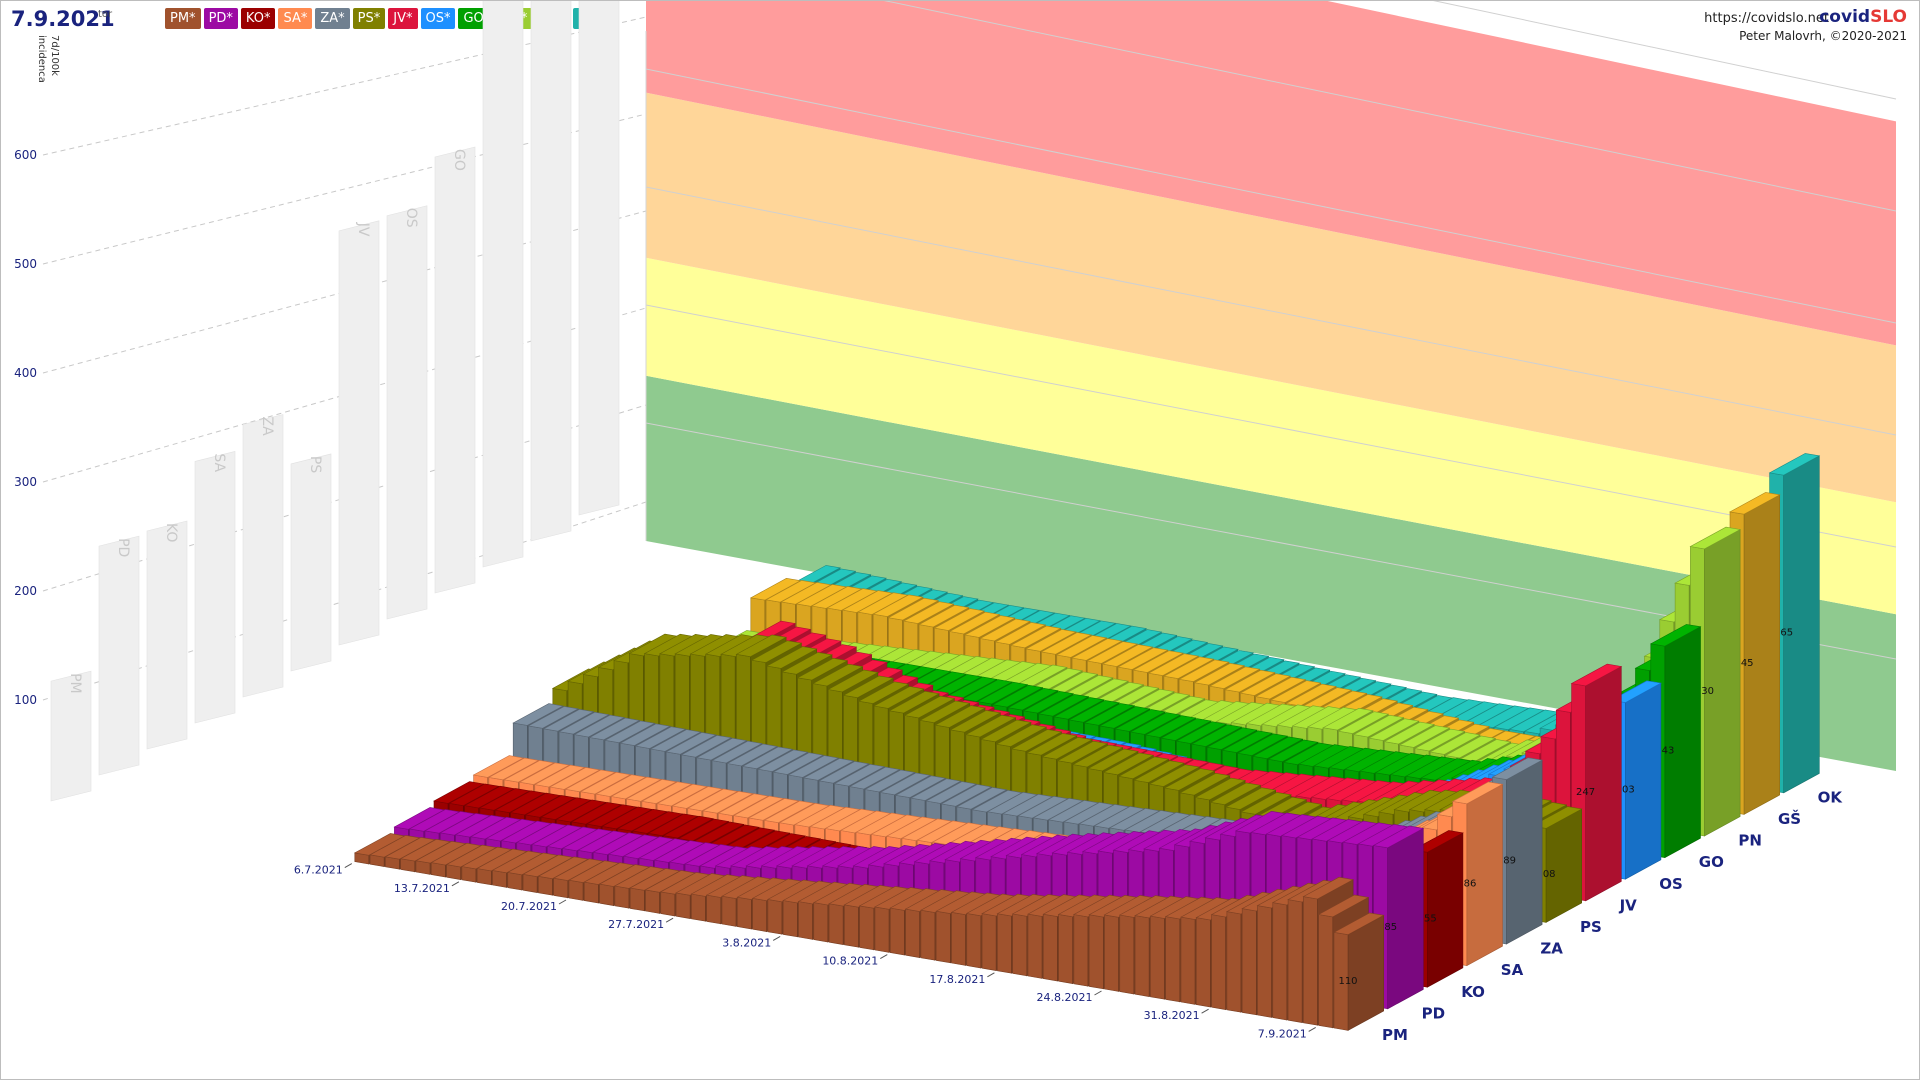 This screenshot has height=1080, width=1920. I want to click on region-button-5: PS*, so click(369, 18).